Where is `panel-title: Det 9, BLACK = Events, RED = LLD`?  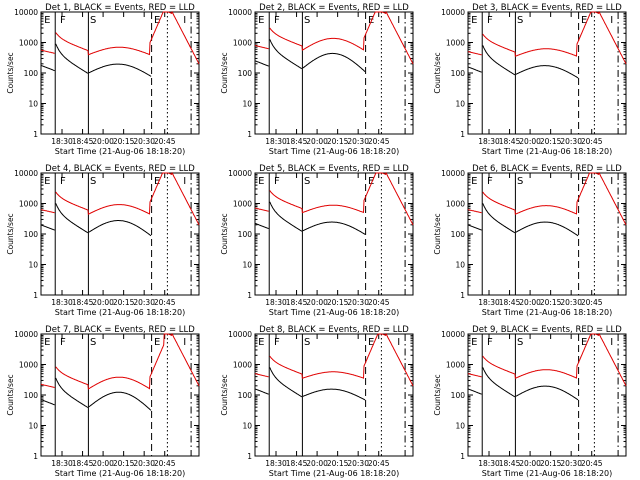
panel-title: Det 9, BLACK = Events, RED = LLD is located at coordinates (547, 330).